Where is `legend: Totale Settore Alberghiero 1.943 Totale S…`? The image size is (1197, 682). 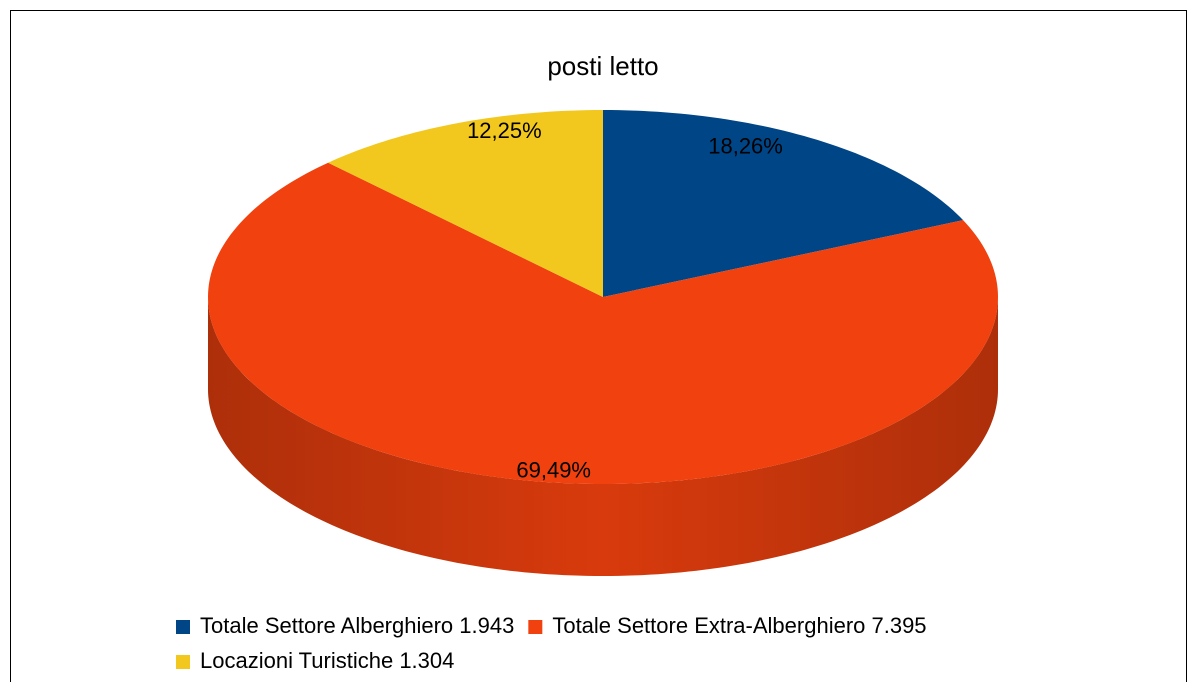 legend: Totale Settore Alberghiero 1.943 Totale S… is located at coordinates (551, 643).